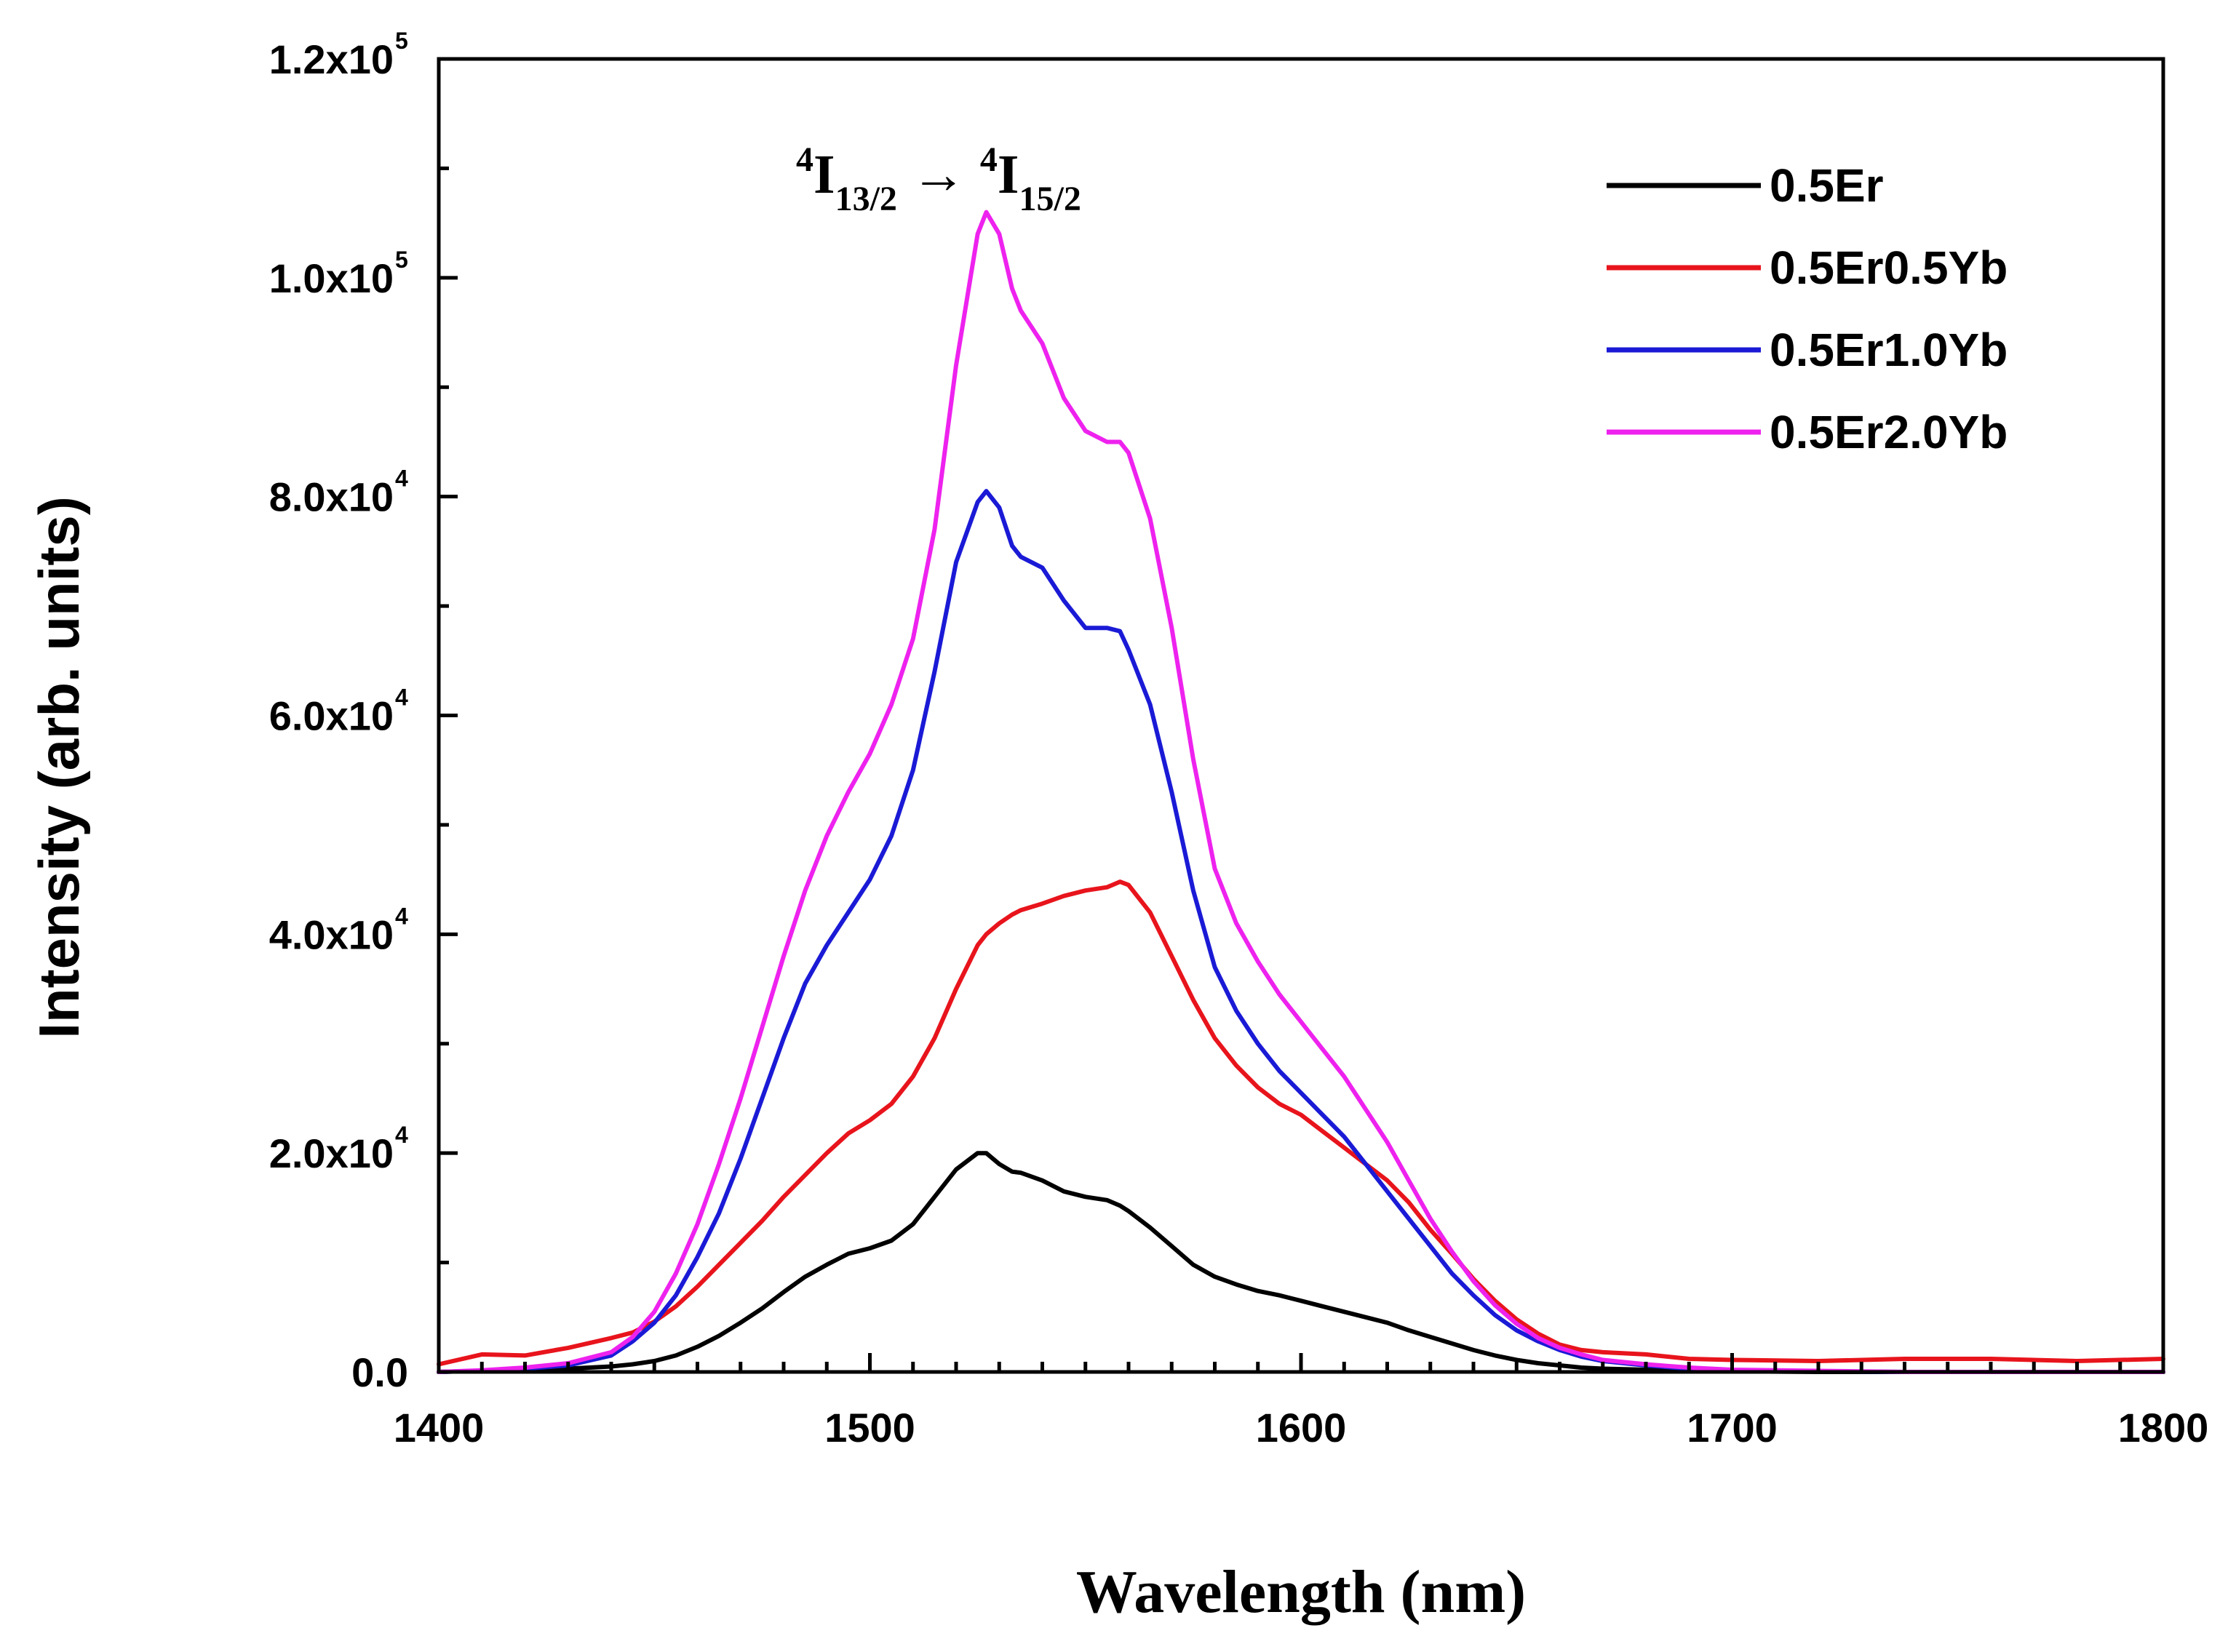 This screenshot has height=1652, width=2236. I want to click on legend-label: 0.5Er2.0Yb, so click(1889, 432).